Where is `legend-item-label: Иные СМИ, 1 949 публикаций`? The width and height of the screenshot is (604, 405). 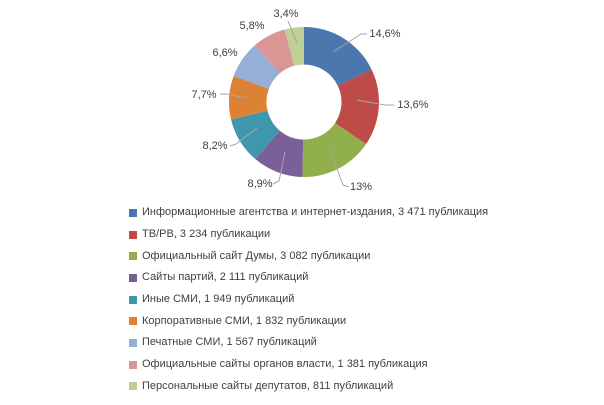 legend-item-label: Иные СМИ, 1 949 публикаций is located at coordinates (218, 299).